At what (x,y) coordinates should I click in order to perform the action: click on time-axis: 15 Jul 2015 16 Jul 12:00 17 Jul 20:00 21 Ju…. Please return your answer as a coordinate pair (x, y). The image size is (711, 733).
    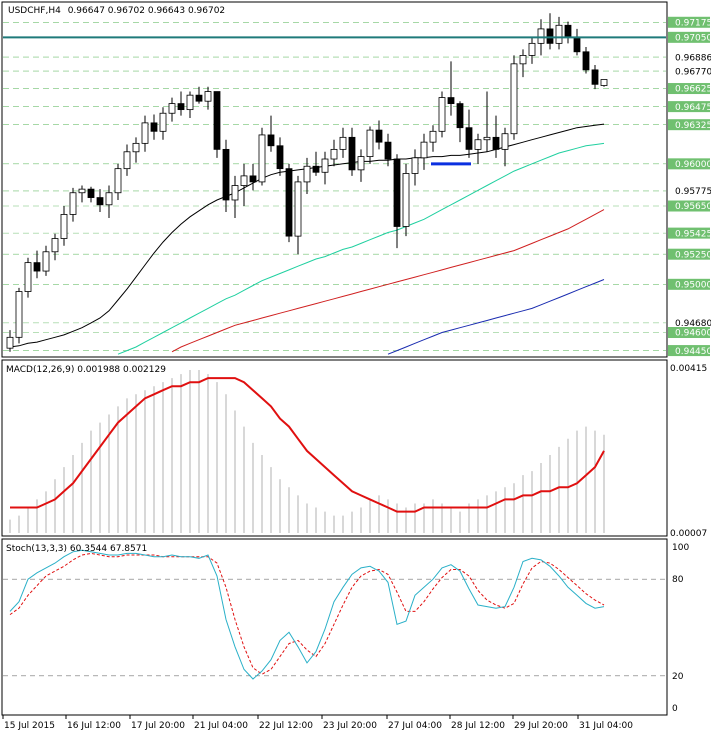
    Looking at the image, I should click on (317, 723).